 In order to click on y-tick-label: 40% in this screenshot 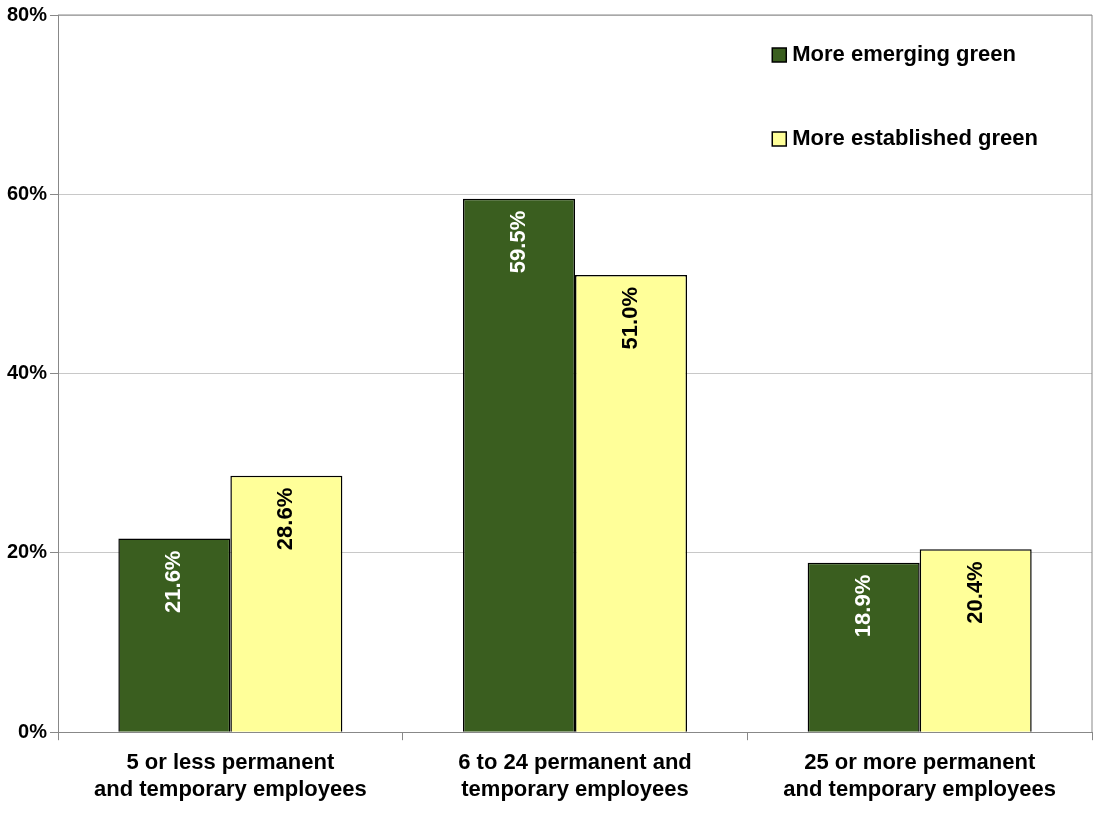, I will do `click(27, 372)`.